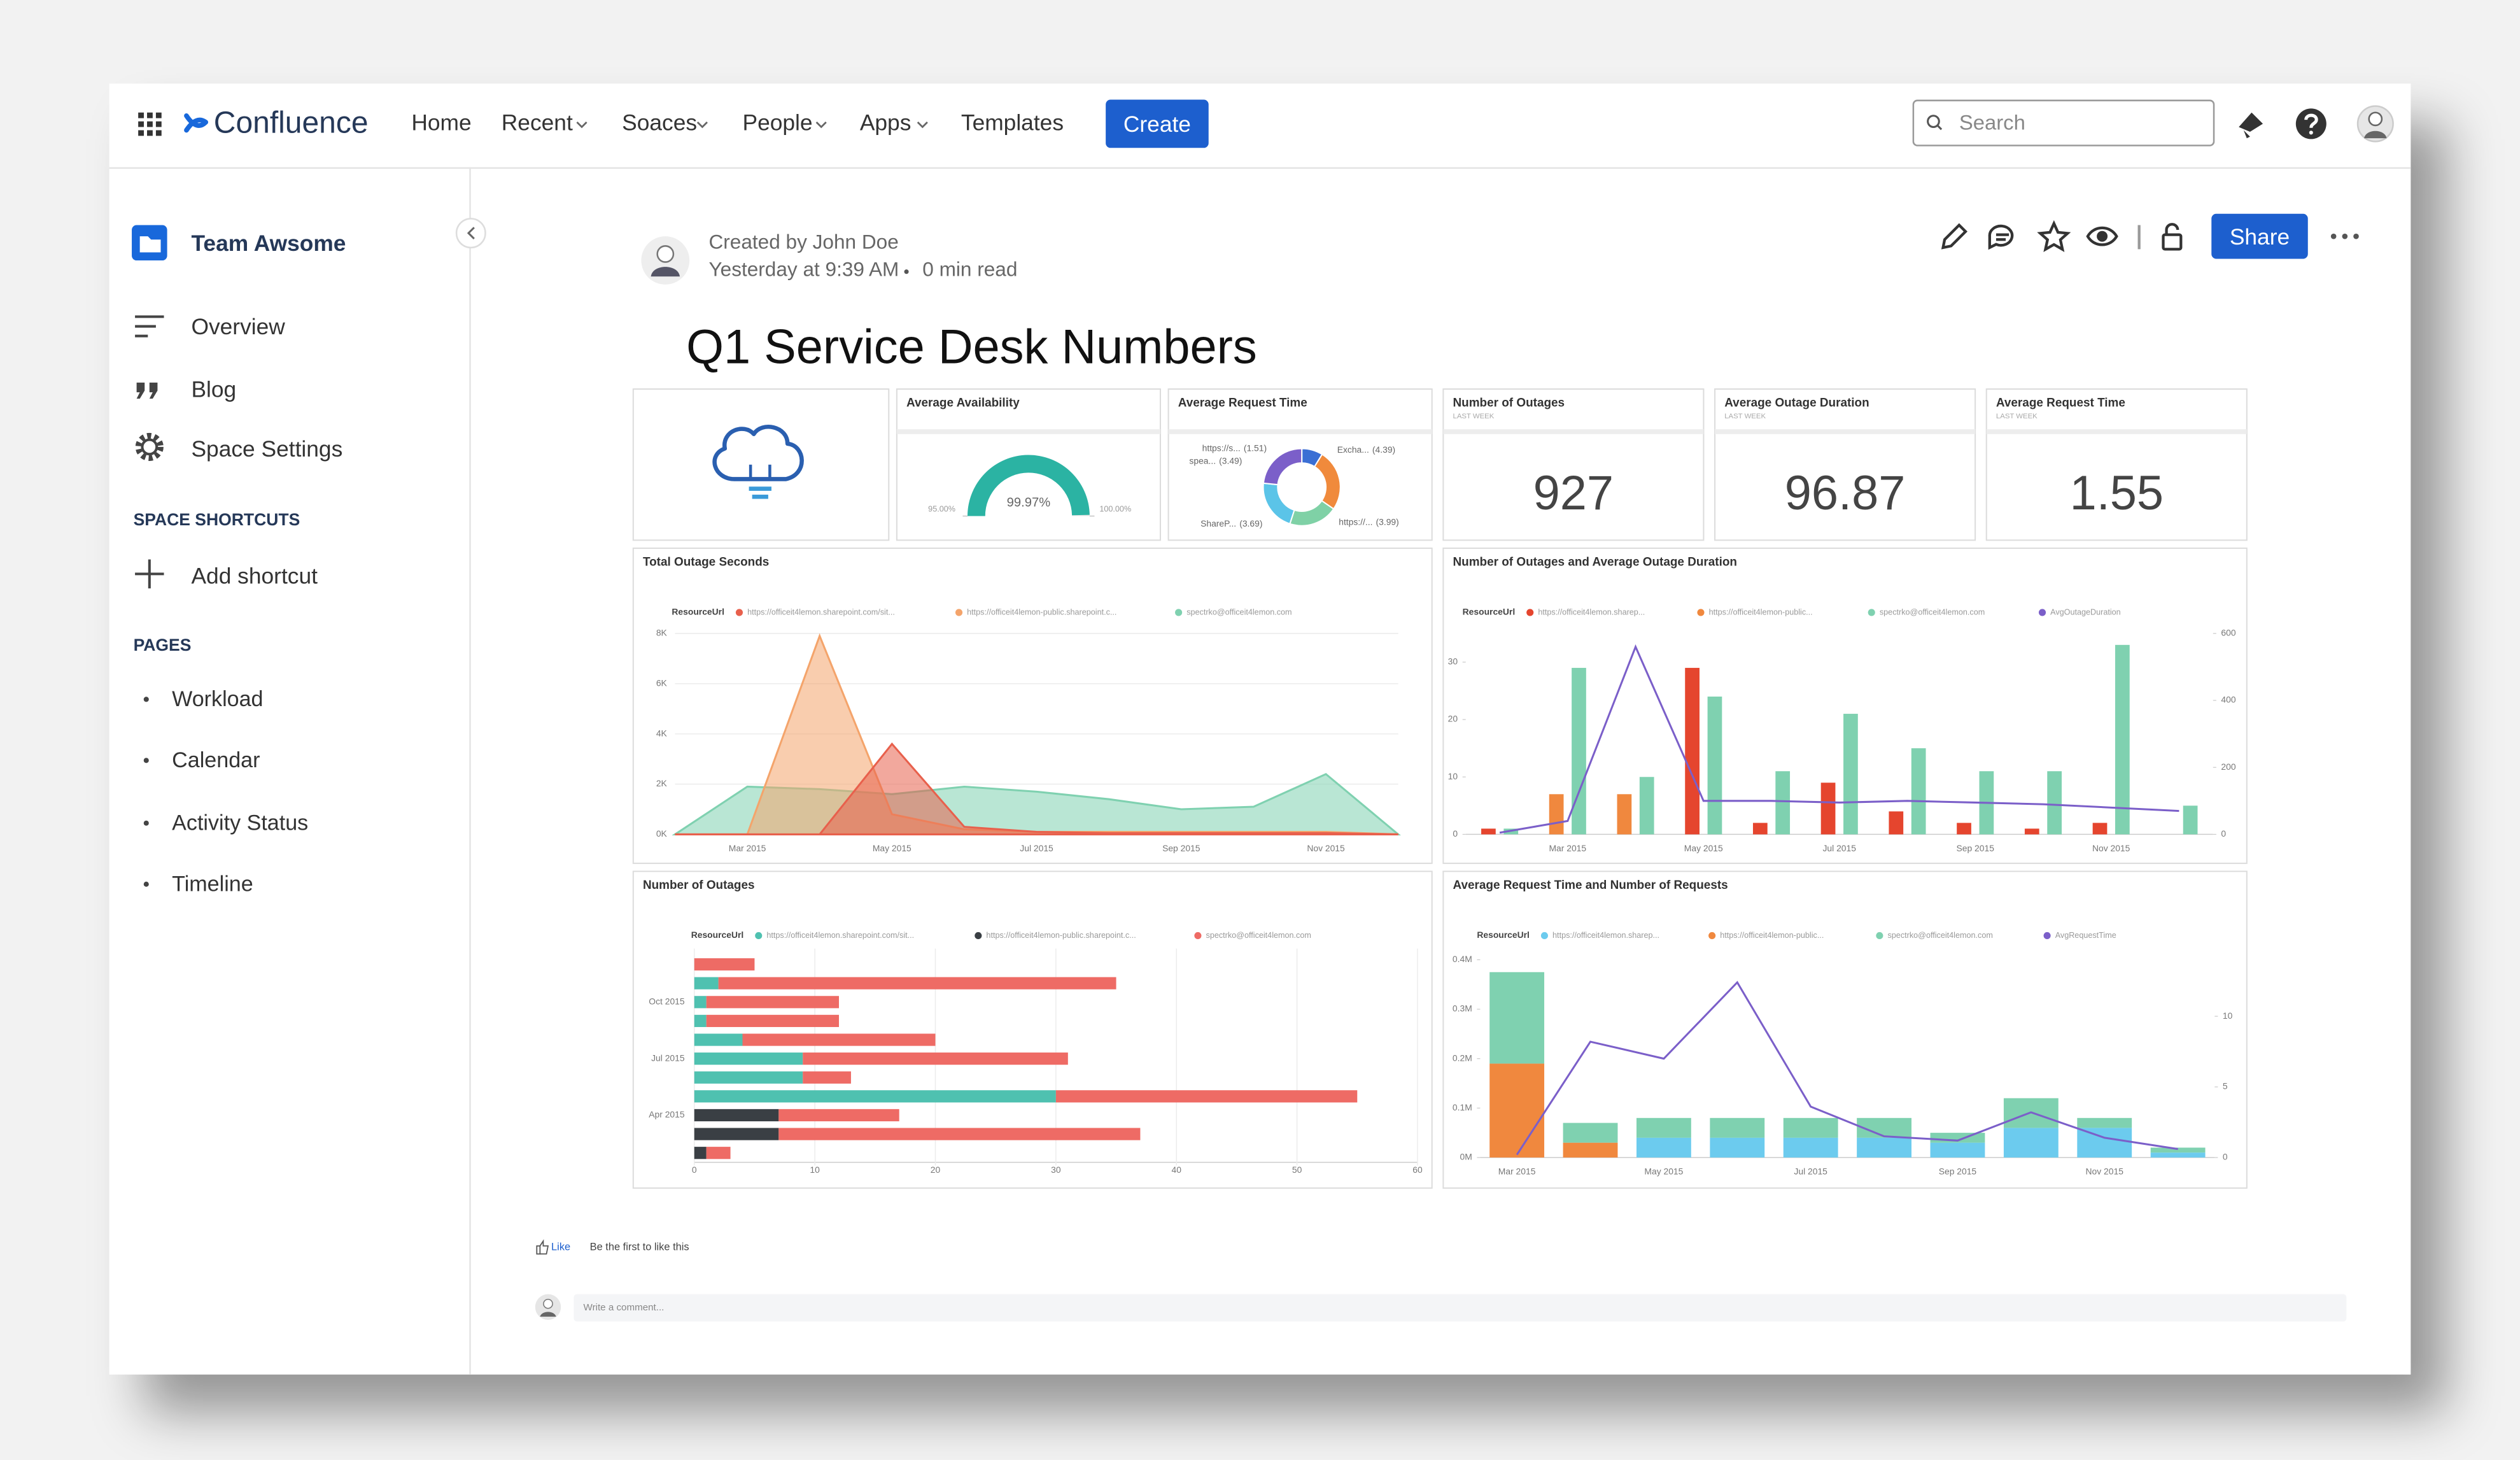 This screenshot has width=2520, height=1460. I want to click on notification-icon, so click(2251, 125).